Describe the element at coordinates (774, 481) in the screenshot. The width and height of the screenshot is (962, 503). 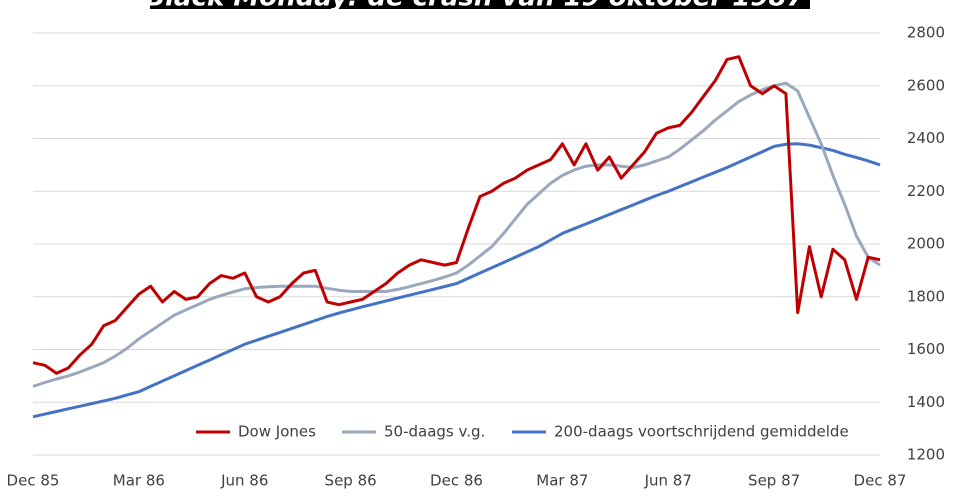
I see `x-tick-label: Sep 87` at that location.